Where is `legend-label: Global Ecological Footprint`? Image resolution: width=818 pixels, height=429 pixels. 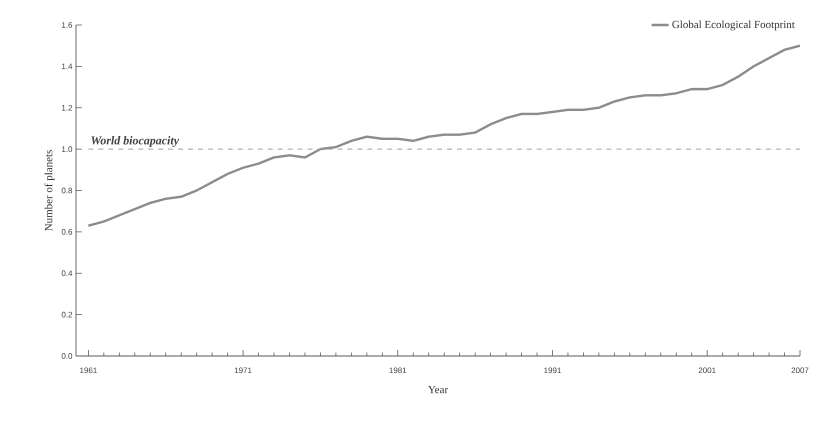 legend-label: Global Ecological Footprint is located at coordinates (733, 25).